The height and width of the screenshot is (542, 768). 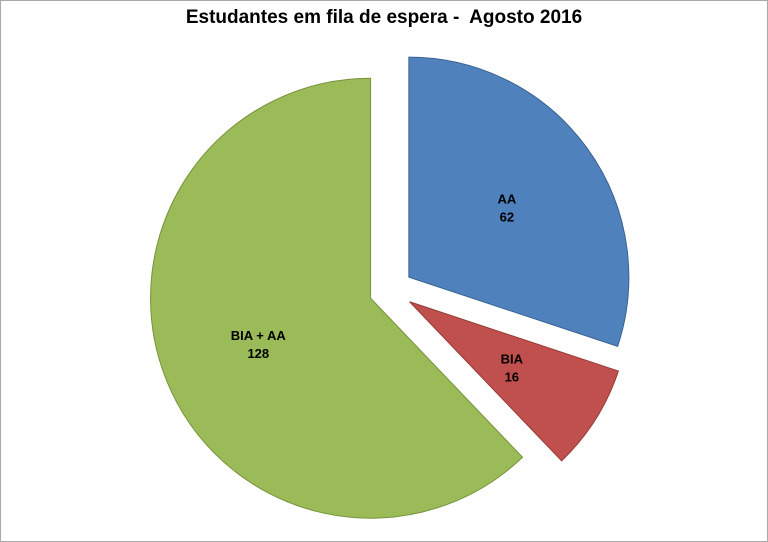 What do you see at coordinates (512, 377) in the screenshot?
I see `pie-label-value-bia: 16` at bounding box center [512, 377].